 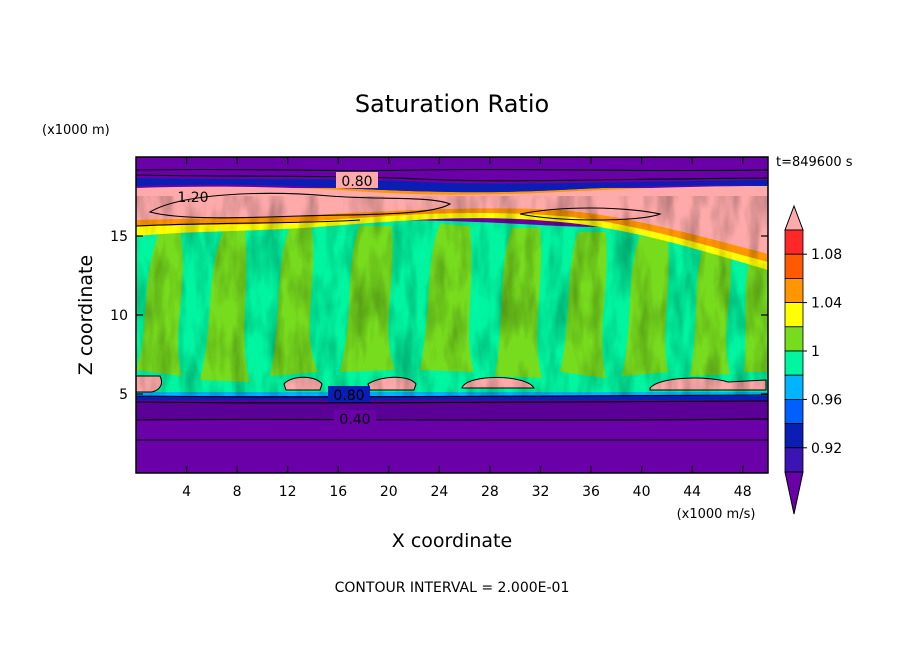 What do you see at coordinates (642, 492) in the screenshot?
I see `x-tick-label: 40` at bounding box center [642, 492].